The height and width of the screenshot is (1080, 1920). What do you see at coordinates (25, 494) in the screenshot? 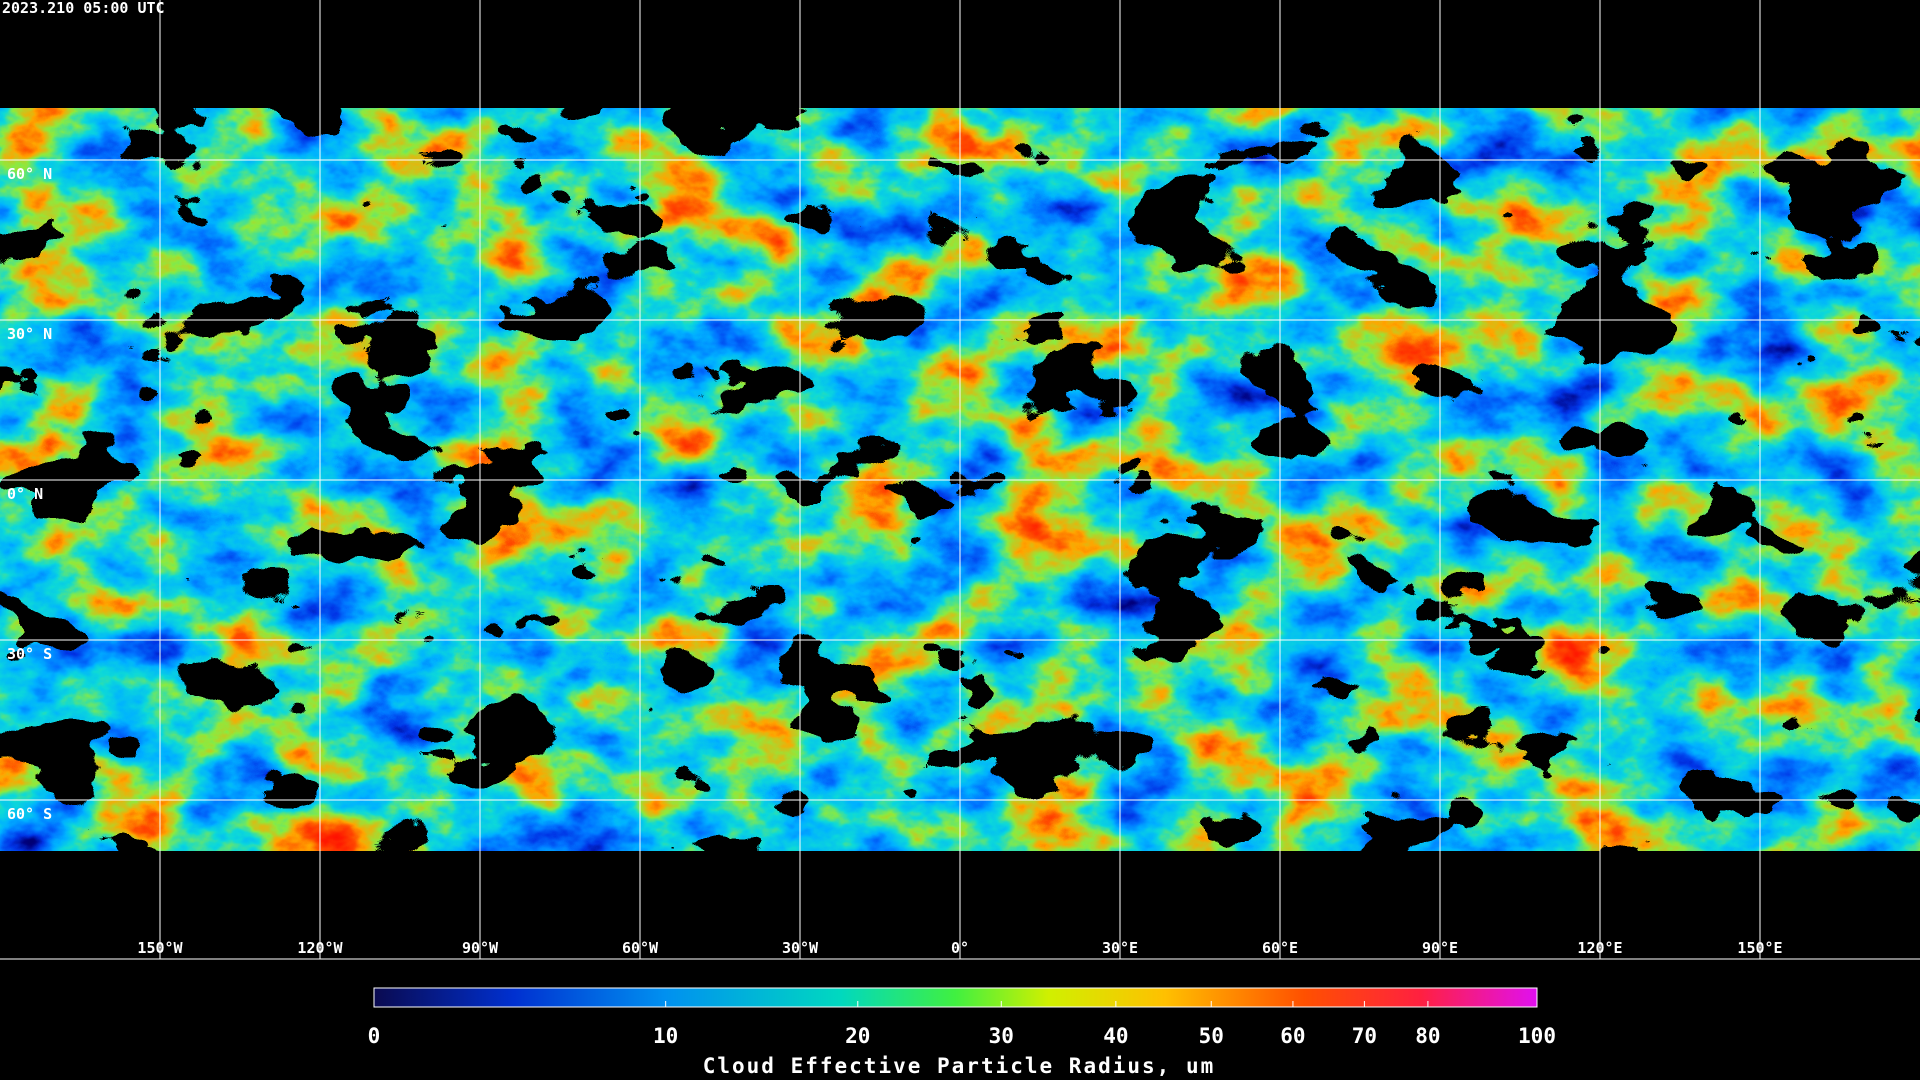
I see `latitude-label: 0° N` at bounding box center [25, 494].